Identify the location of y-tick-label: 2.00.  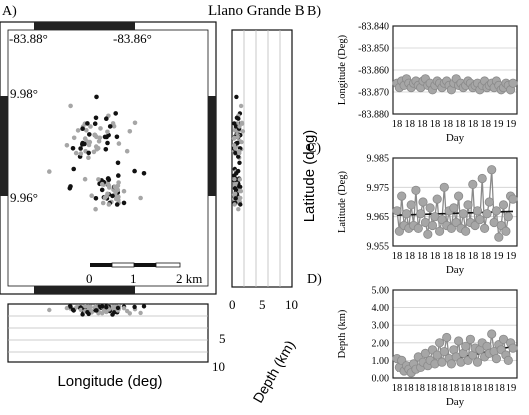
(381, 343).